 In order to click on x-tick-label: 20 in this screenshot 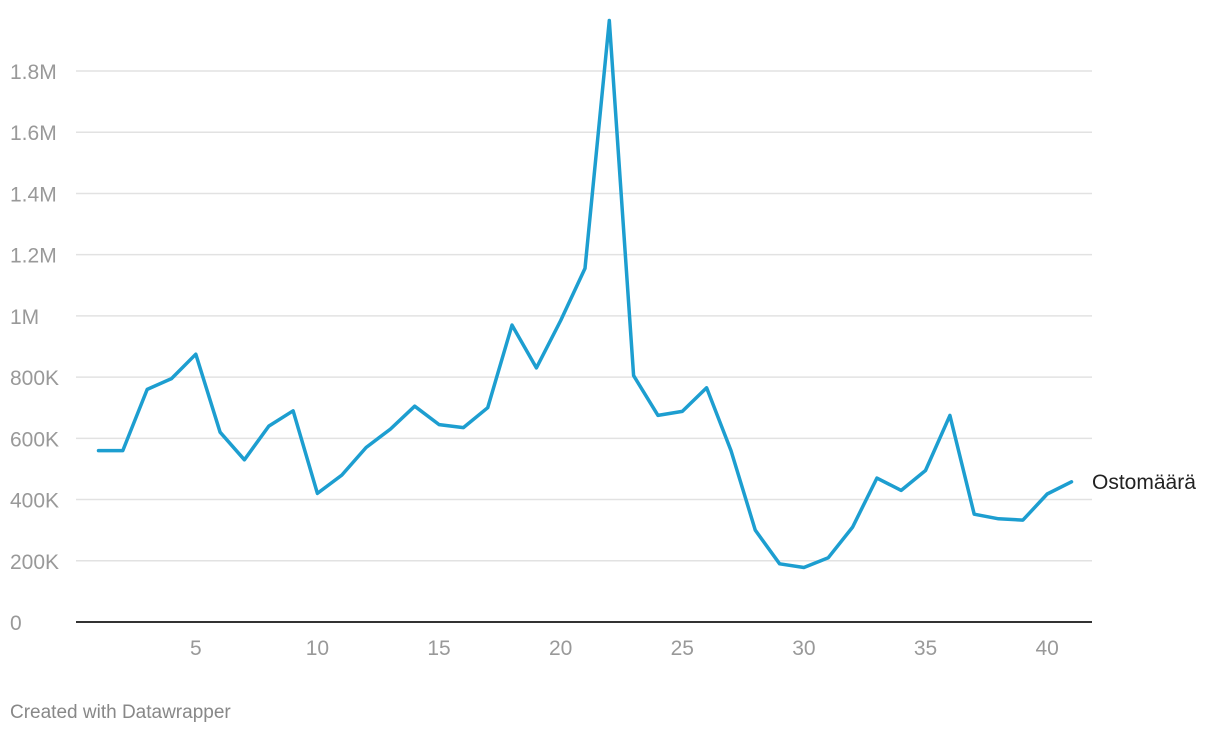, I will do `click(560, 648)`.